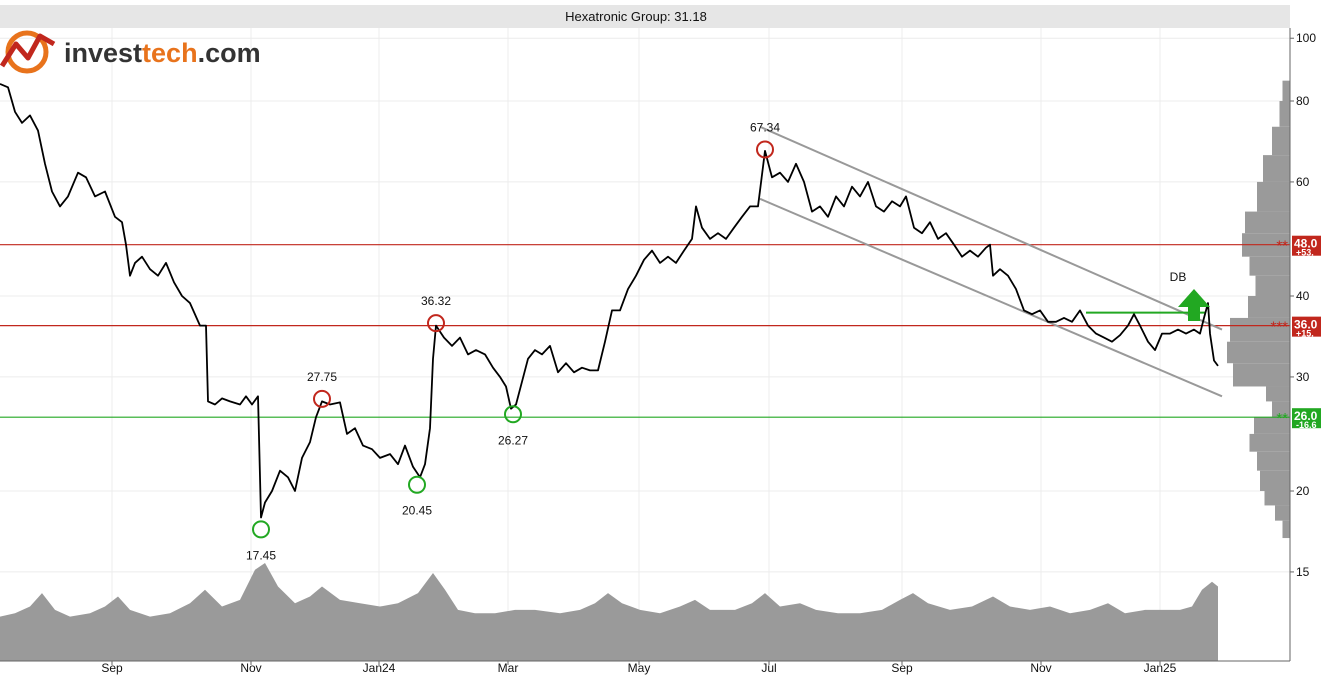 The height and width of the screenshot is (680, 1321). I want to click on y-tick-label: 20, so click(1303, 491).